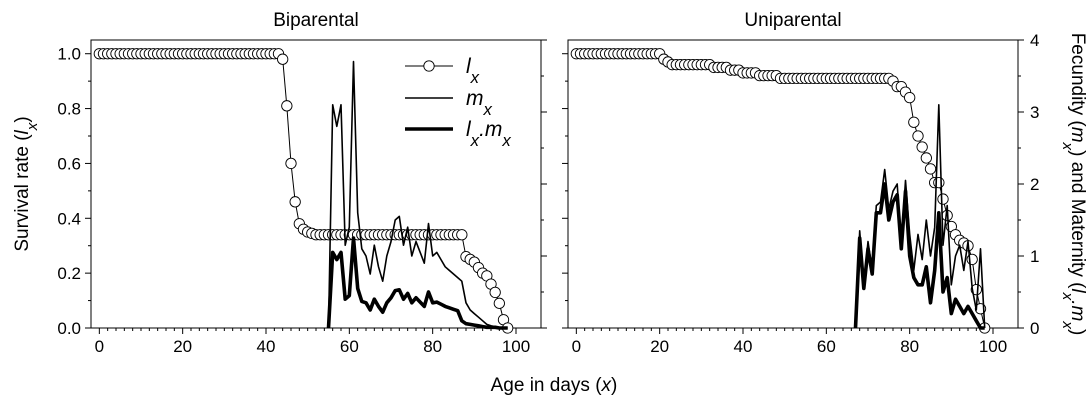  What do you see at coordinates (1034, 256) in the screenshot?
I see `y2-tick-label: 1` at bounding box center [1034, 256].